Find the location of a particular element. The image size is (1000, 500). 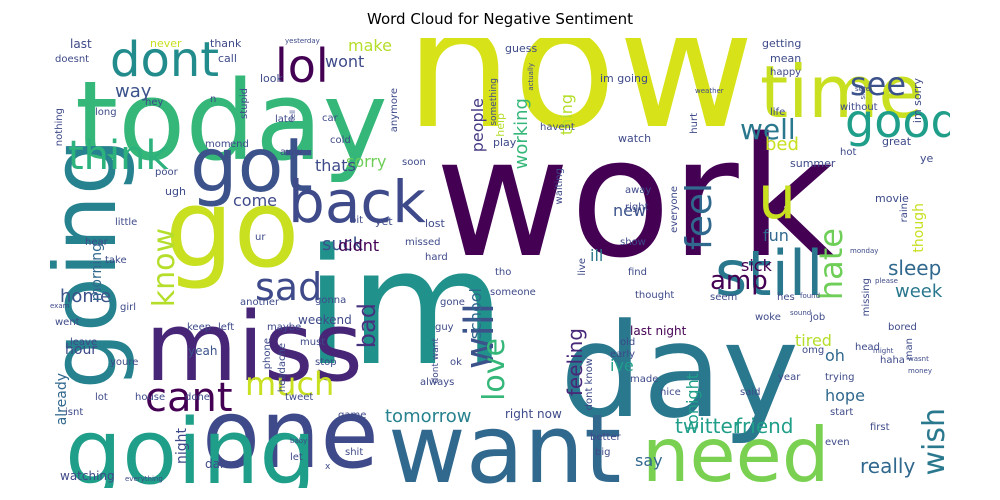

word-know: know is located at coordinates (164, 268).